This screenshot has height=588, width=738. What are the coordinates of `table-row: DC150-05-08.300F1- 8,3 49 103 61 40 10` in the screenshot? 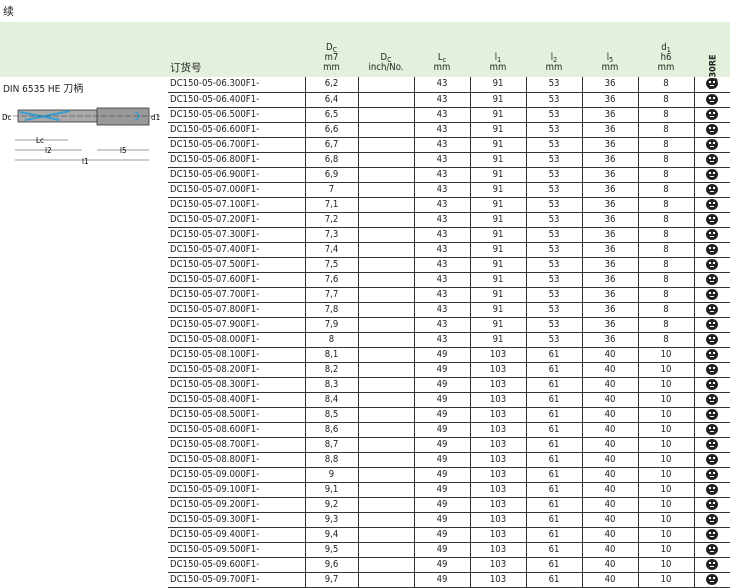 It's located at (449, 385).